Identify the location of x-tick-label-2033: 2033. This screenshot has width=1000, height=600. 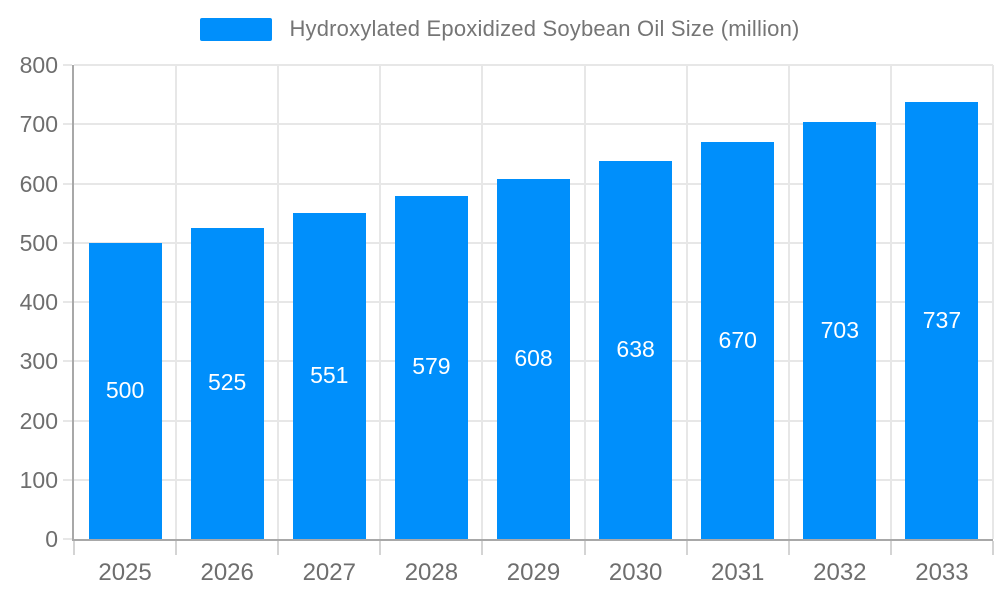
(942, 572).